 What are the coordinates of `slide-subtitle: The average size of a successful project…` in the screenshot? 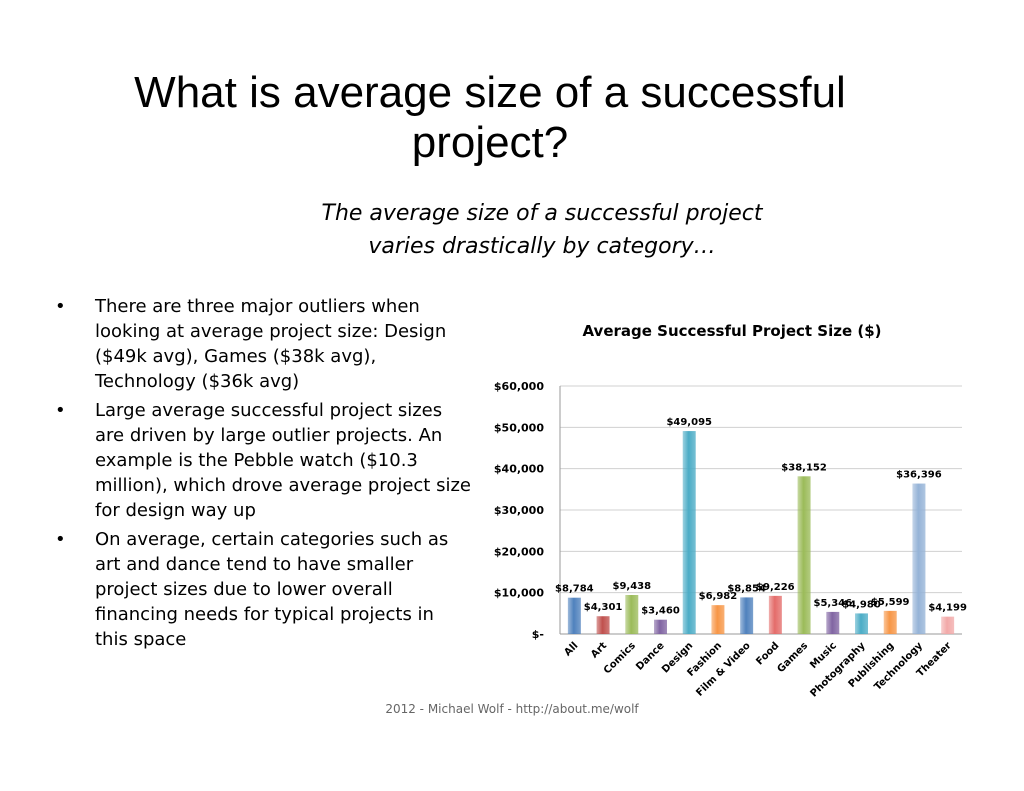 It's located at (542, 230).